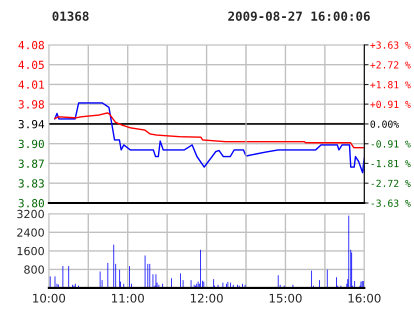 The height and width of the screenshot is (314, 414). Describe the element at coordinates (286, 298) in the screenshot. I see `x-tick-label: 15:00` at that location.